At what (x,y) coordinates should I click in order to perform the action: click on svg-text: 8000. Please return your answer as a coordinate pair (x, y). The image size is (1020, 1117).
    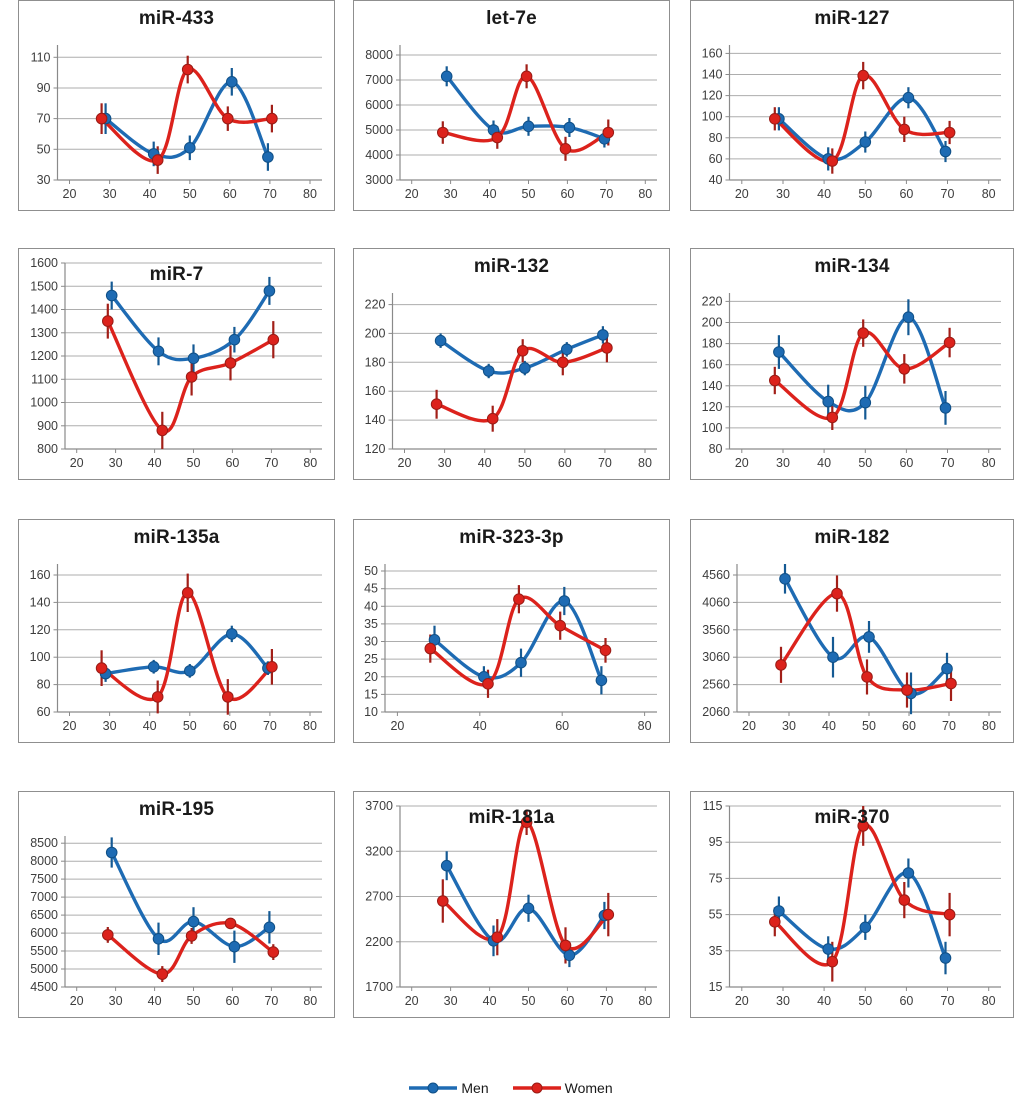
    Looking at the image, I should click on (44, 861).